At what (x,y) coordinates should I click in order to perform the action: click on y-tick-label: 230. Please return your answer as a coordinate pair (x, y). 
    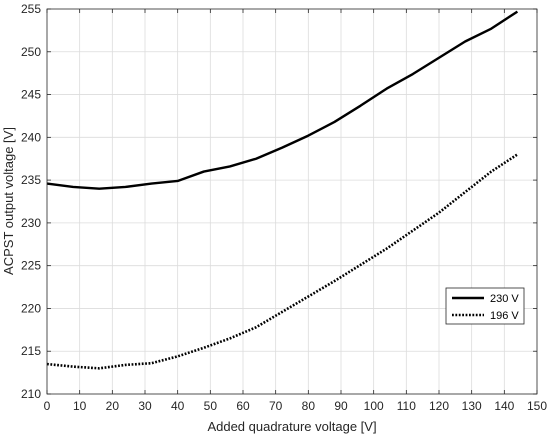
    Looking at the image, I should click on (31, 223).